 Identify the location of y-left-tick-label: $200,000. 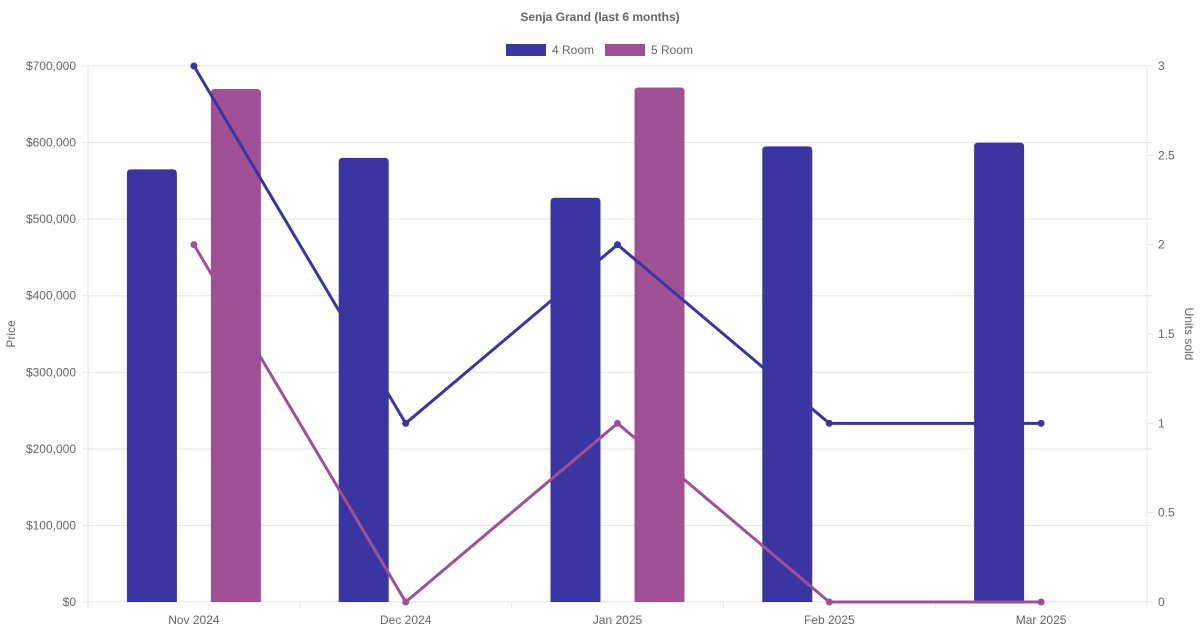
(51, 449).